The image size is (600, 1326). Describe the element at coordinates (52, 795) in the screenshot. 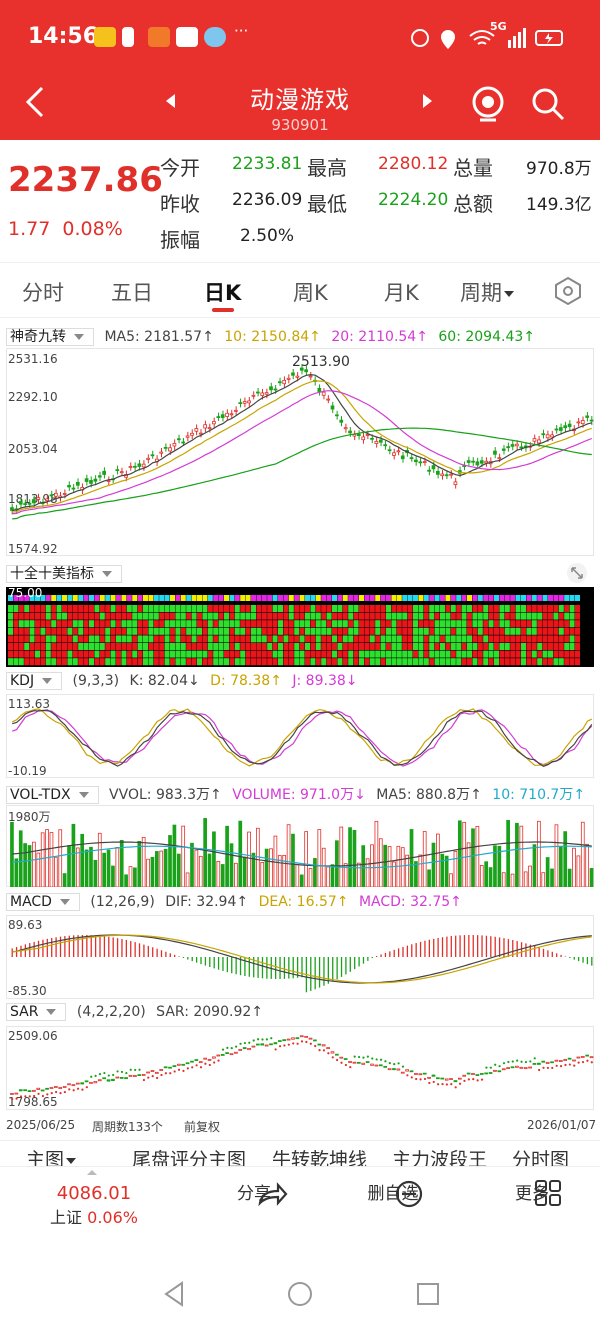

I see `vol-selector: VOL-TDX` at that location.